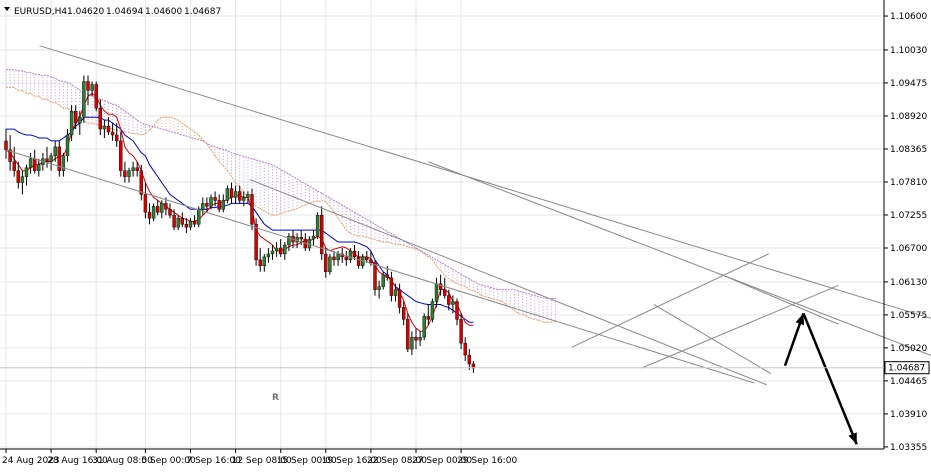 The width and height of the screenshot is (931, 475). Describe the element at coordinates (712, 339) in the screenshot. I see `triangle-left` at that location.